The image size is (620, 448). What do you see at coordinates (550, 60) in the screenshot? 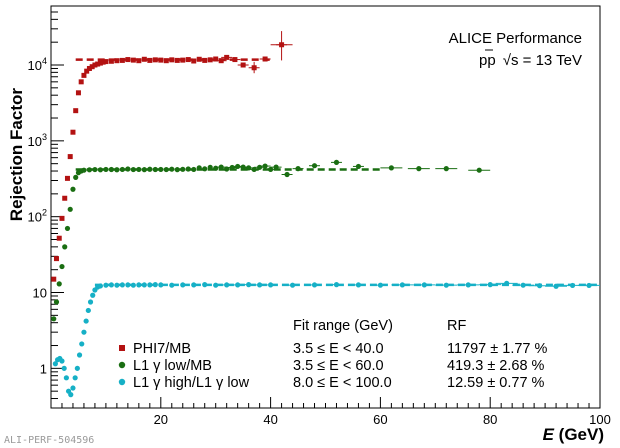
I see `system-suffix: = 13 TeV` at bounding box center [550, 60].